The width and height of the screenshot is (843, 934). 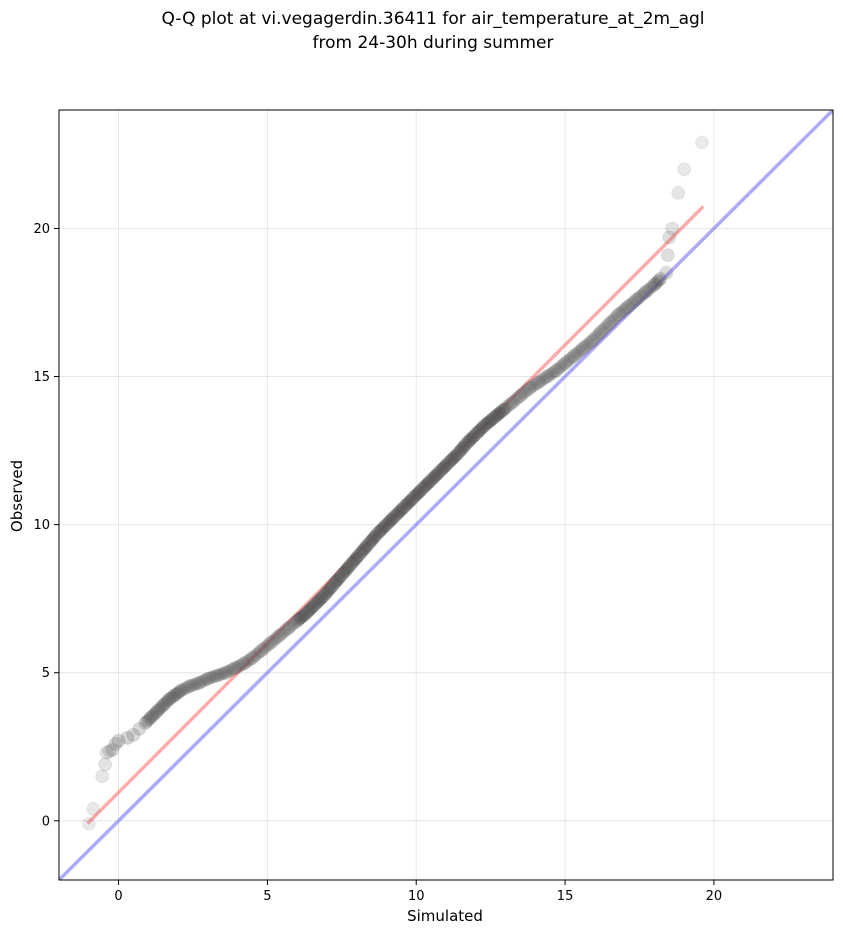 What do you see at coordinates (41, 377) in the screenshot?
I see `y-tick-label: 15` at bounding box center [41, 377].